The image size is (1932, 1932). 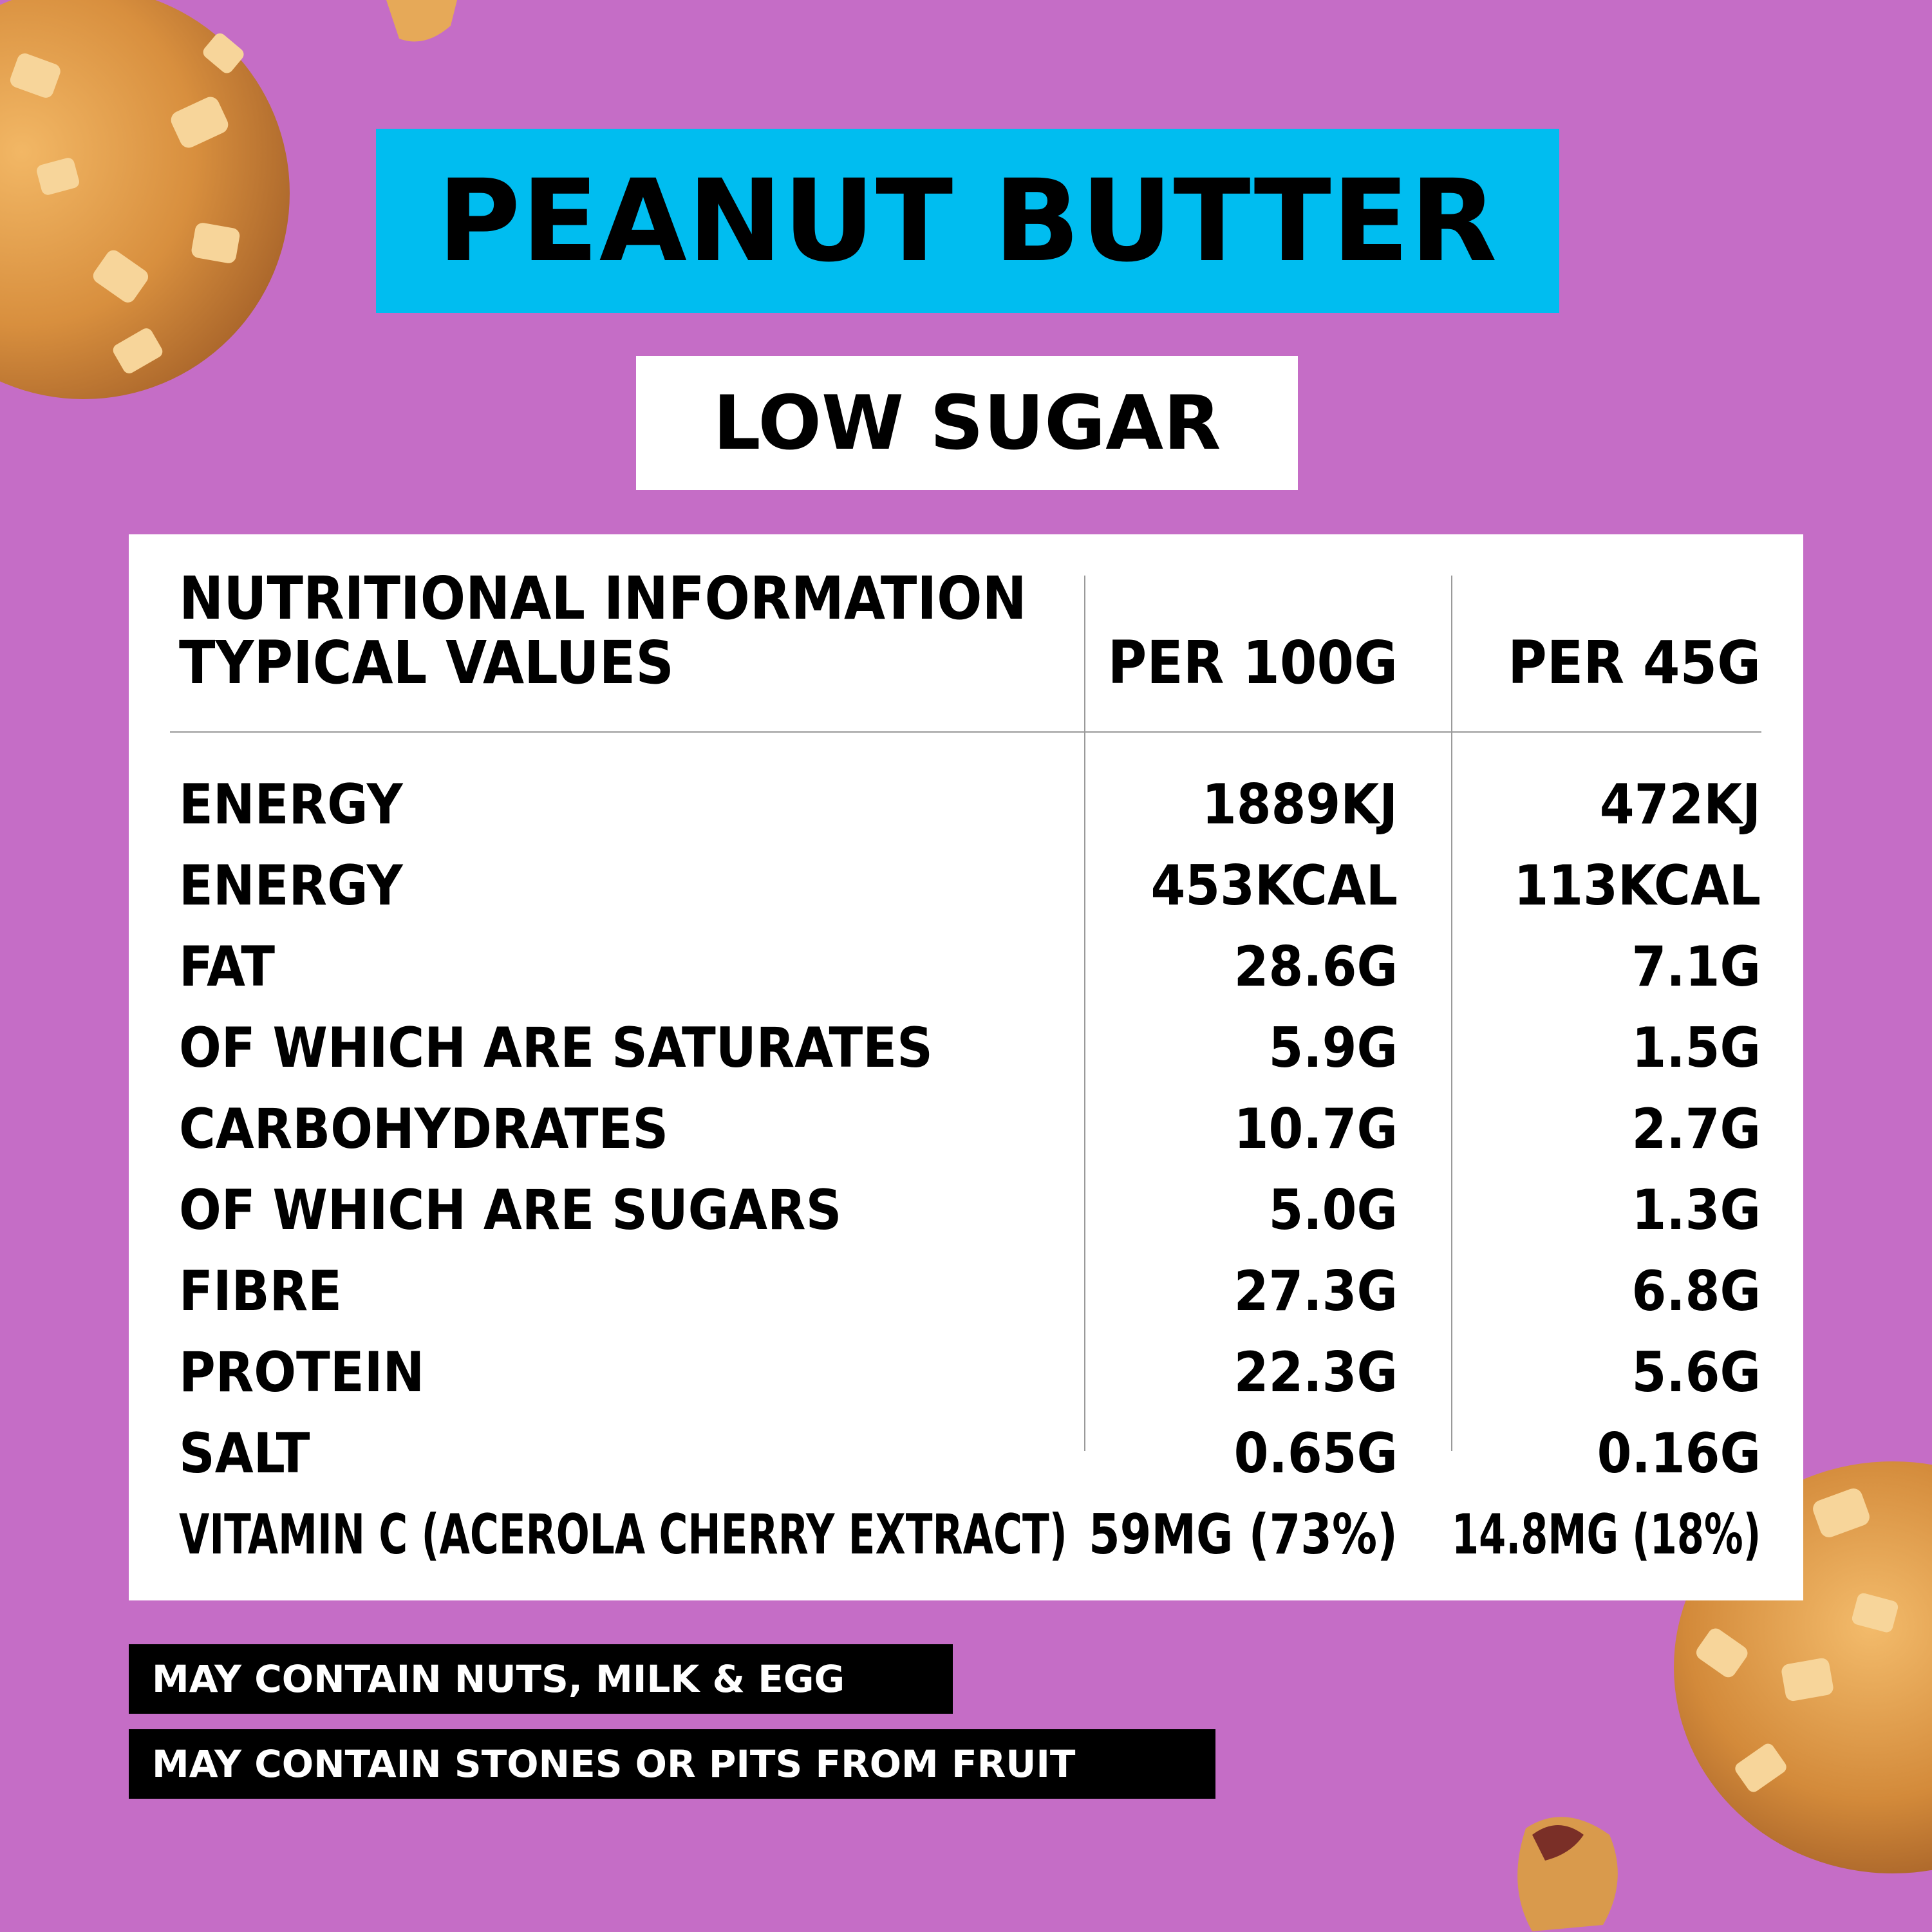 What do you see at coordinates (245, 1454) in the screenshot?
I see `nutrient-name: SALT` at bounding box center [245, 1454].